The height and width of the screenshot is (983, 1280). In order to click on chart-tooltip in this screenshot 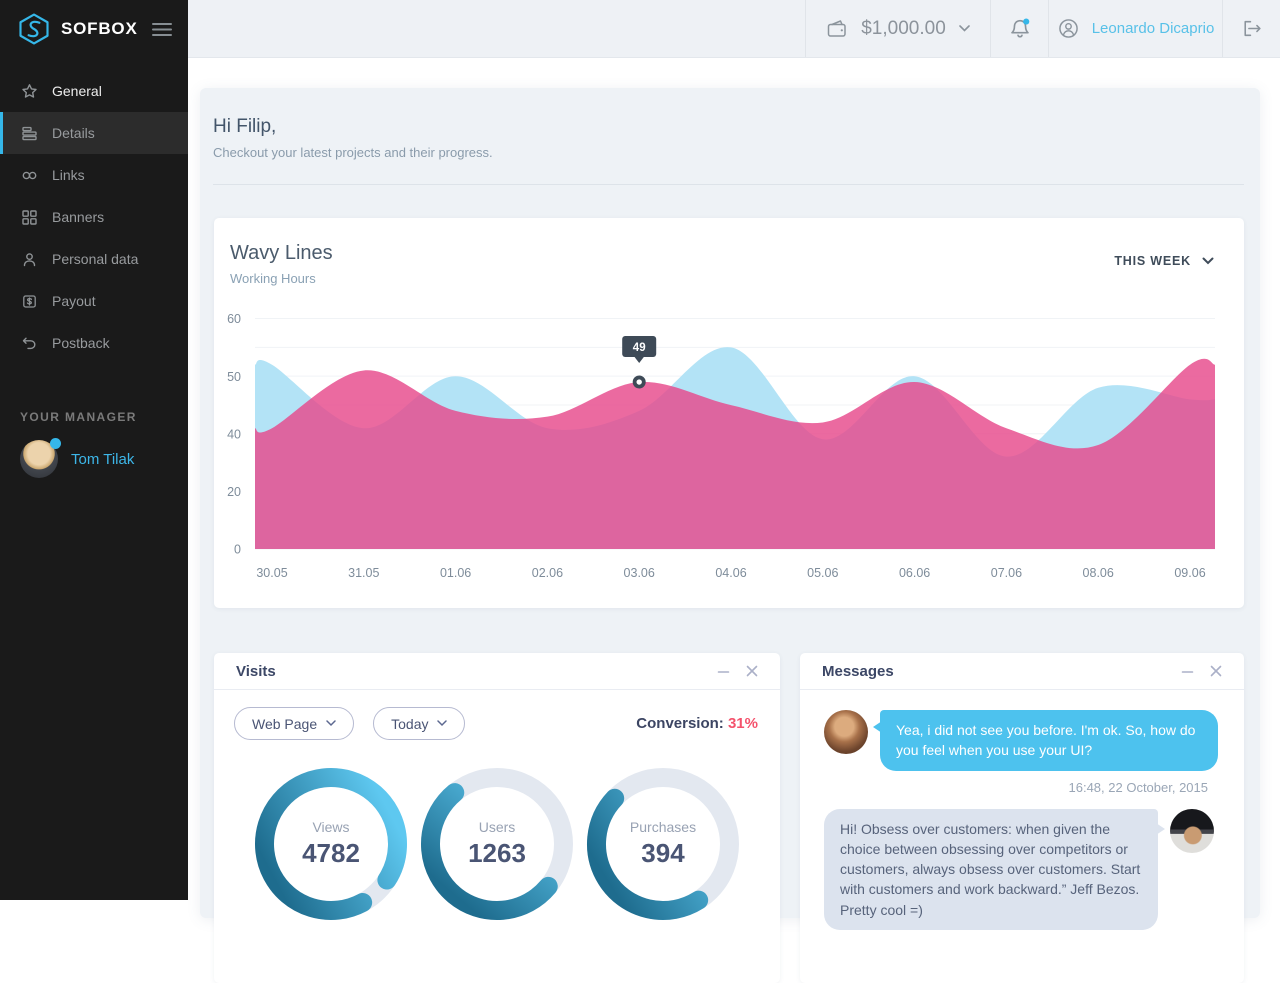, I will do `click(639, 347)`.